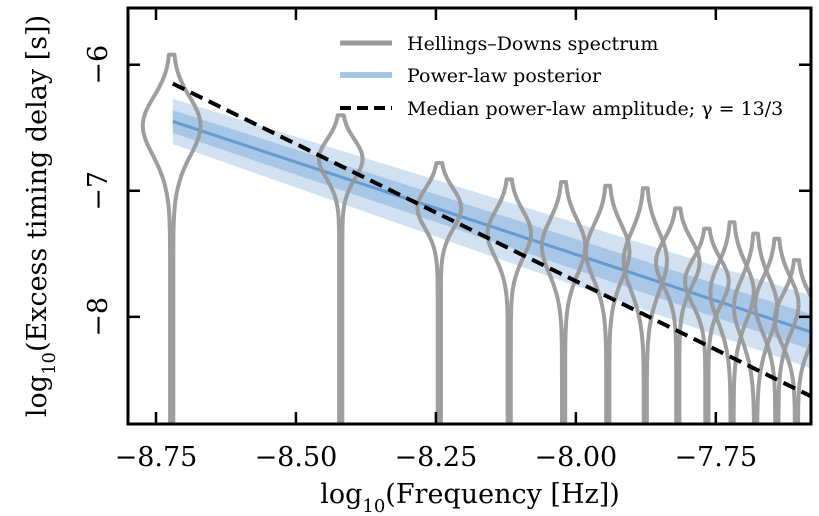 This screenshot has height=516, width=819. I want to click on legend-label-hd: Hellings–Downs spectrum, so click(532, 44).